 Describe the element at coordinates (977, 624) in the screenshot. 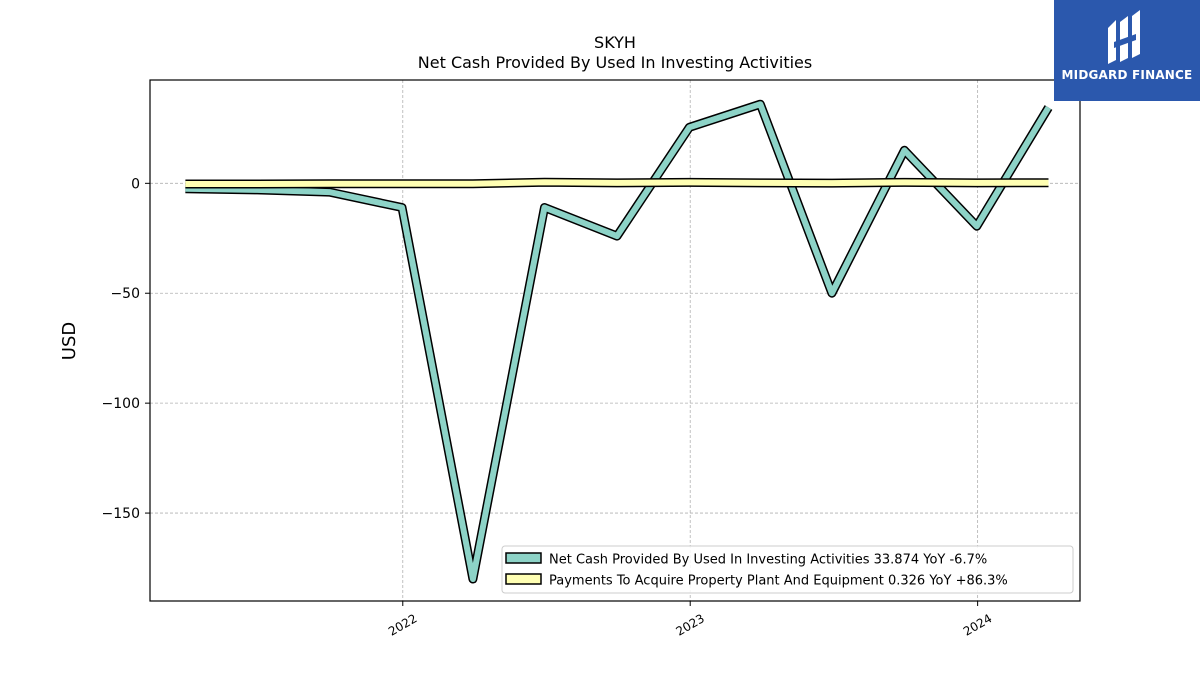

I see `x-tick-label: 2024` at that location.